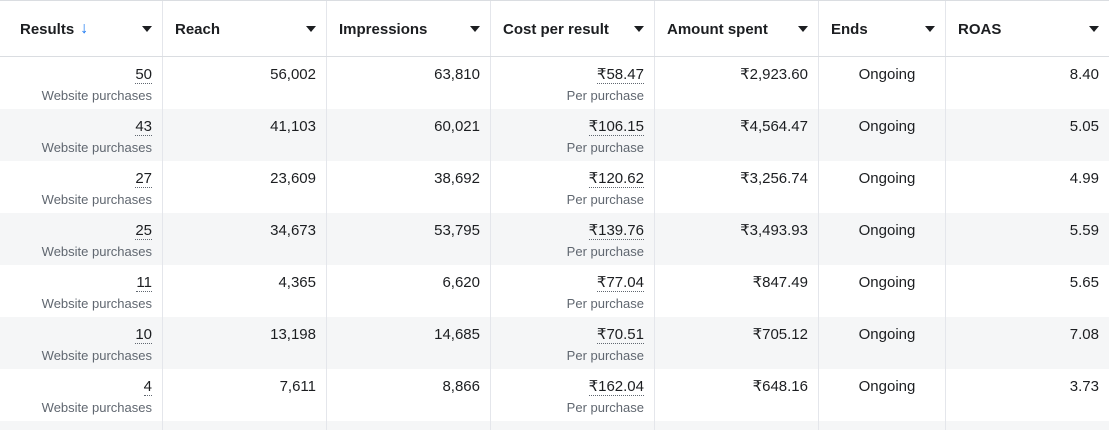 The image size is (1109, 430). Describe the element at coordinates (573, 291) in the screenshot. I see `cost-per-result-cell: ₹77.04 Per purchase` at that location.